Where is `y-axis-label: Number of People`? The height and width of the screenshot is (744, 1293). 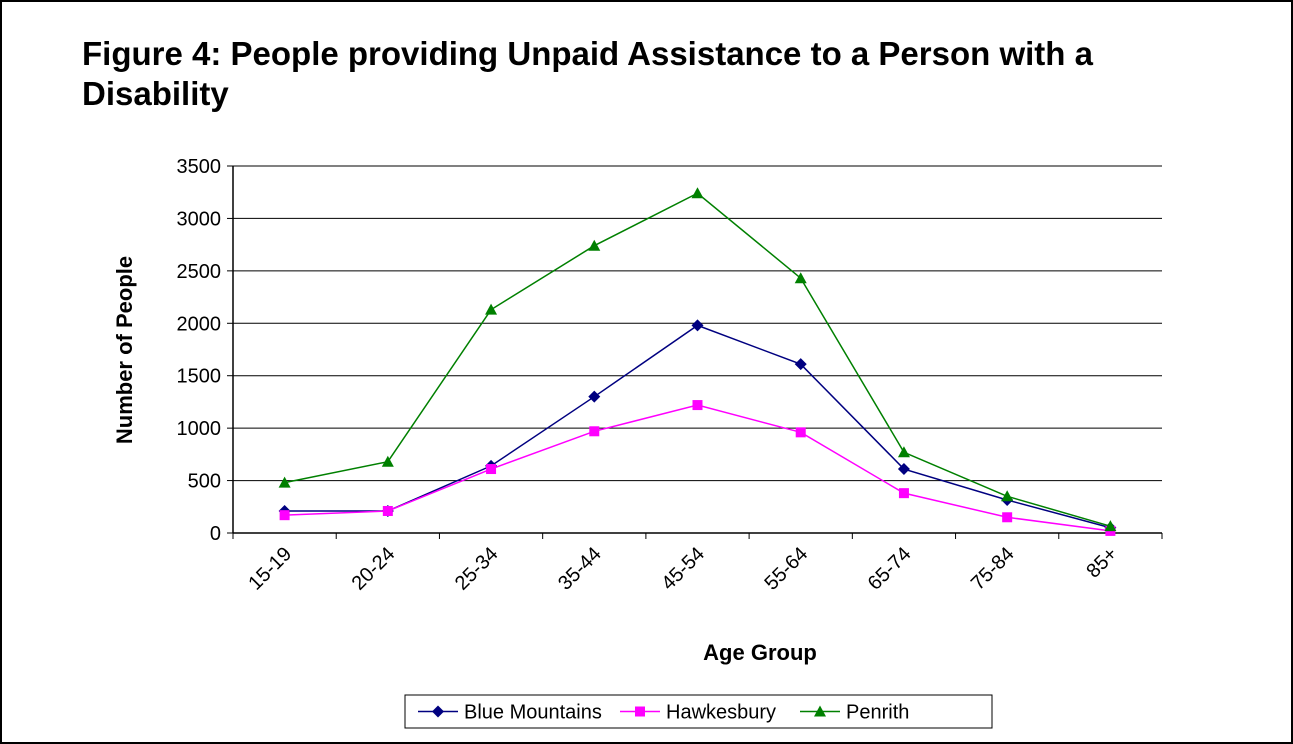
y-axis-label: Number of People is located at coordinates (124, 350).